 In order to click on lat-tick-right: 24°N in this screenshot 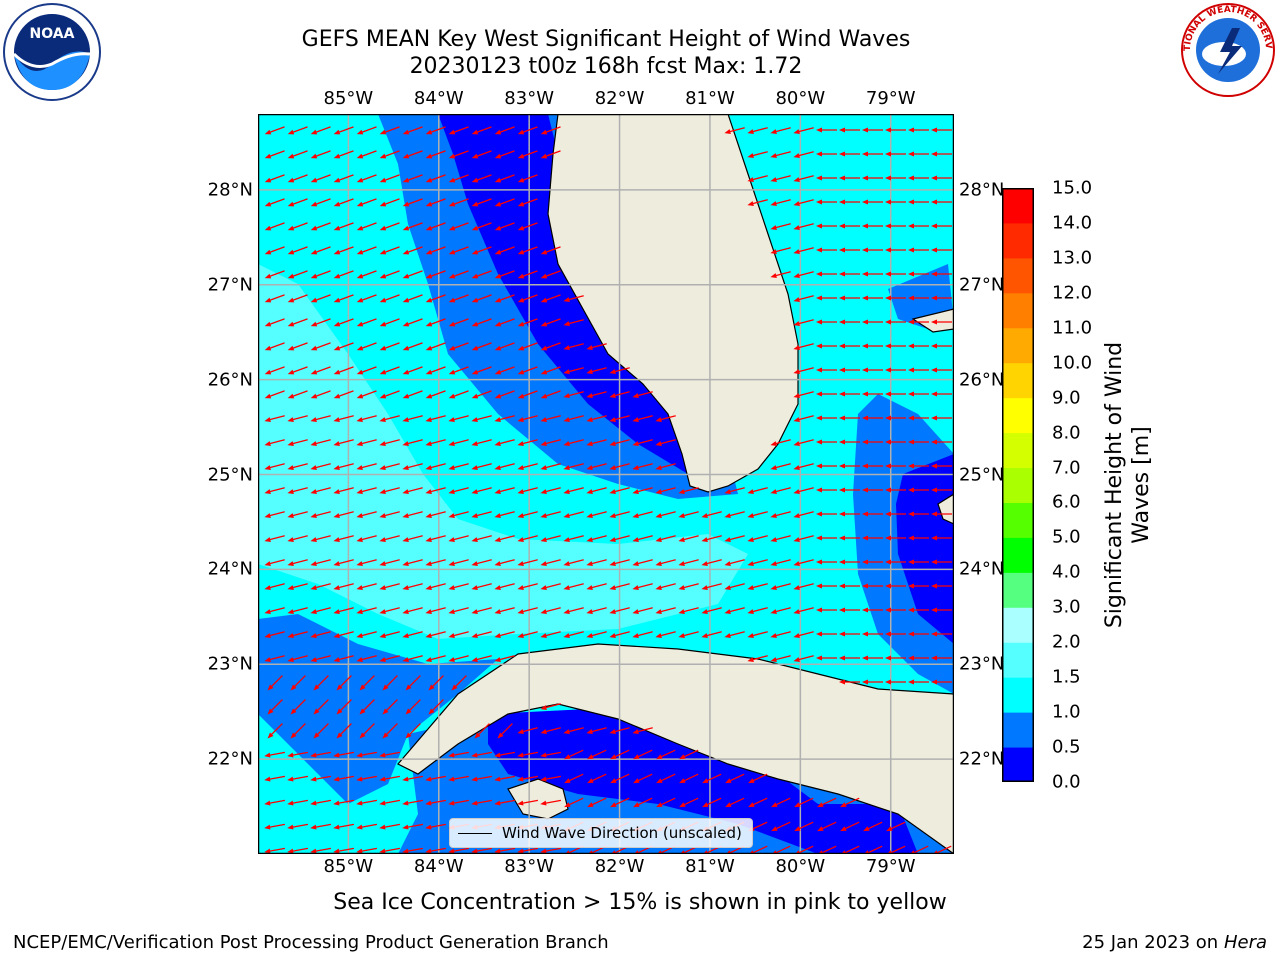, I will do `click(982, 569)`.